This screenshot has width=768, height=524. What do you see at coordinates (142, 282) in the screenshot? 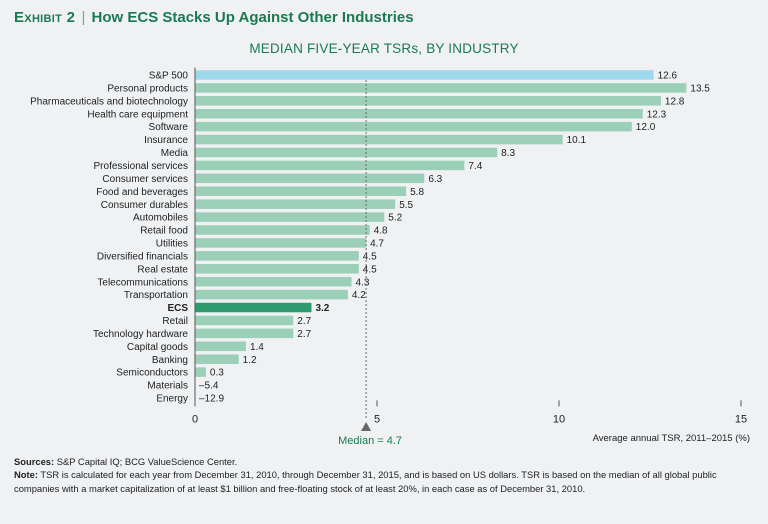
I see `category-label: Telecommunications` at bounding box center [142, 282].